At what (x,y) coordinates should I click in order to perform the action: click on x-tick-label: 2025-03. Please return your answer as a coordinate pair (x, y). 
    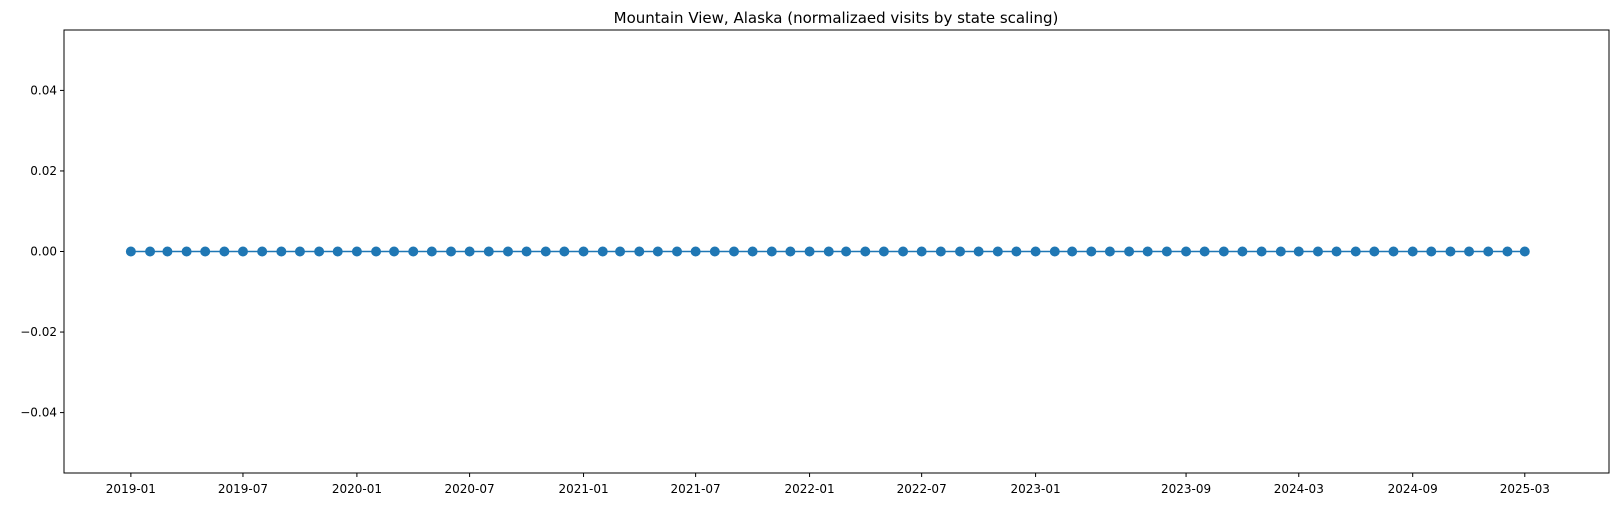
    Looking at the image, I should click on (1525, 489).